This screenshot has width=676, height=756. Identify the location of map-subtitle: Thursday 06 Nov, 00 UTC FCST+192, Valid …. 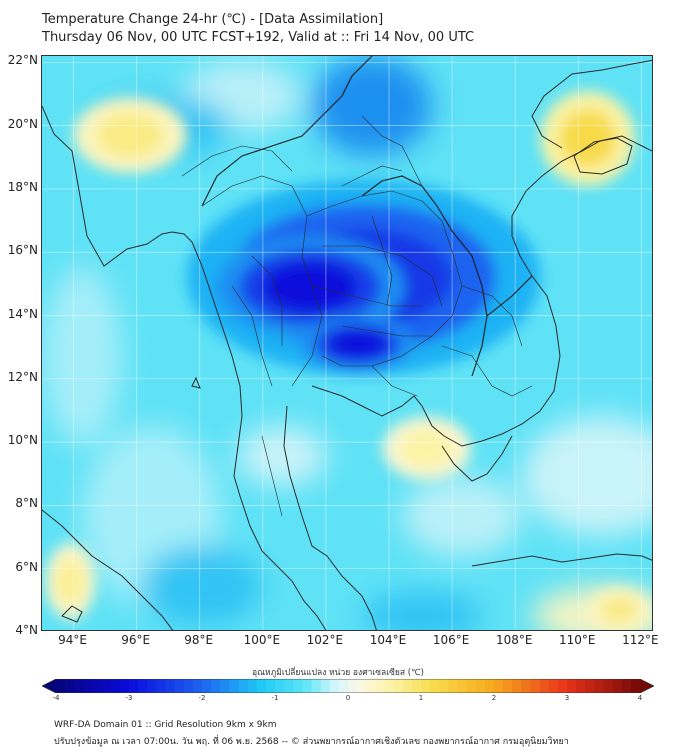
(258, 37).